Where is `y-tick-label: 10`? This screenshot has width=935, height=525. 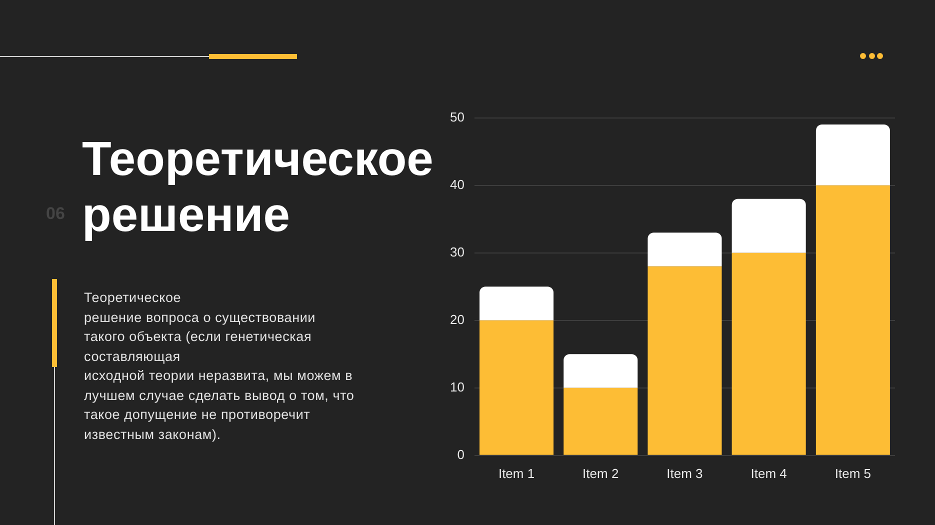
y-tick-label: 10 is located at coordinates (457, 386).